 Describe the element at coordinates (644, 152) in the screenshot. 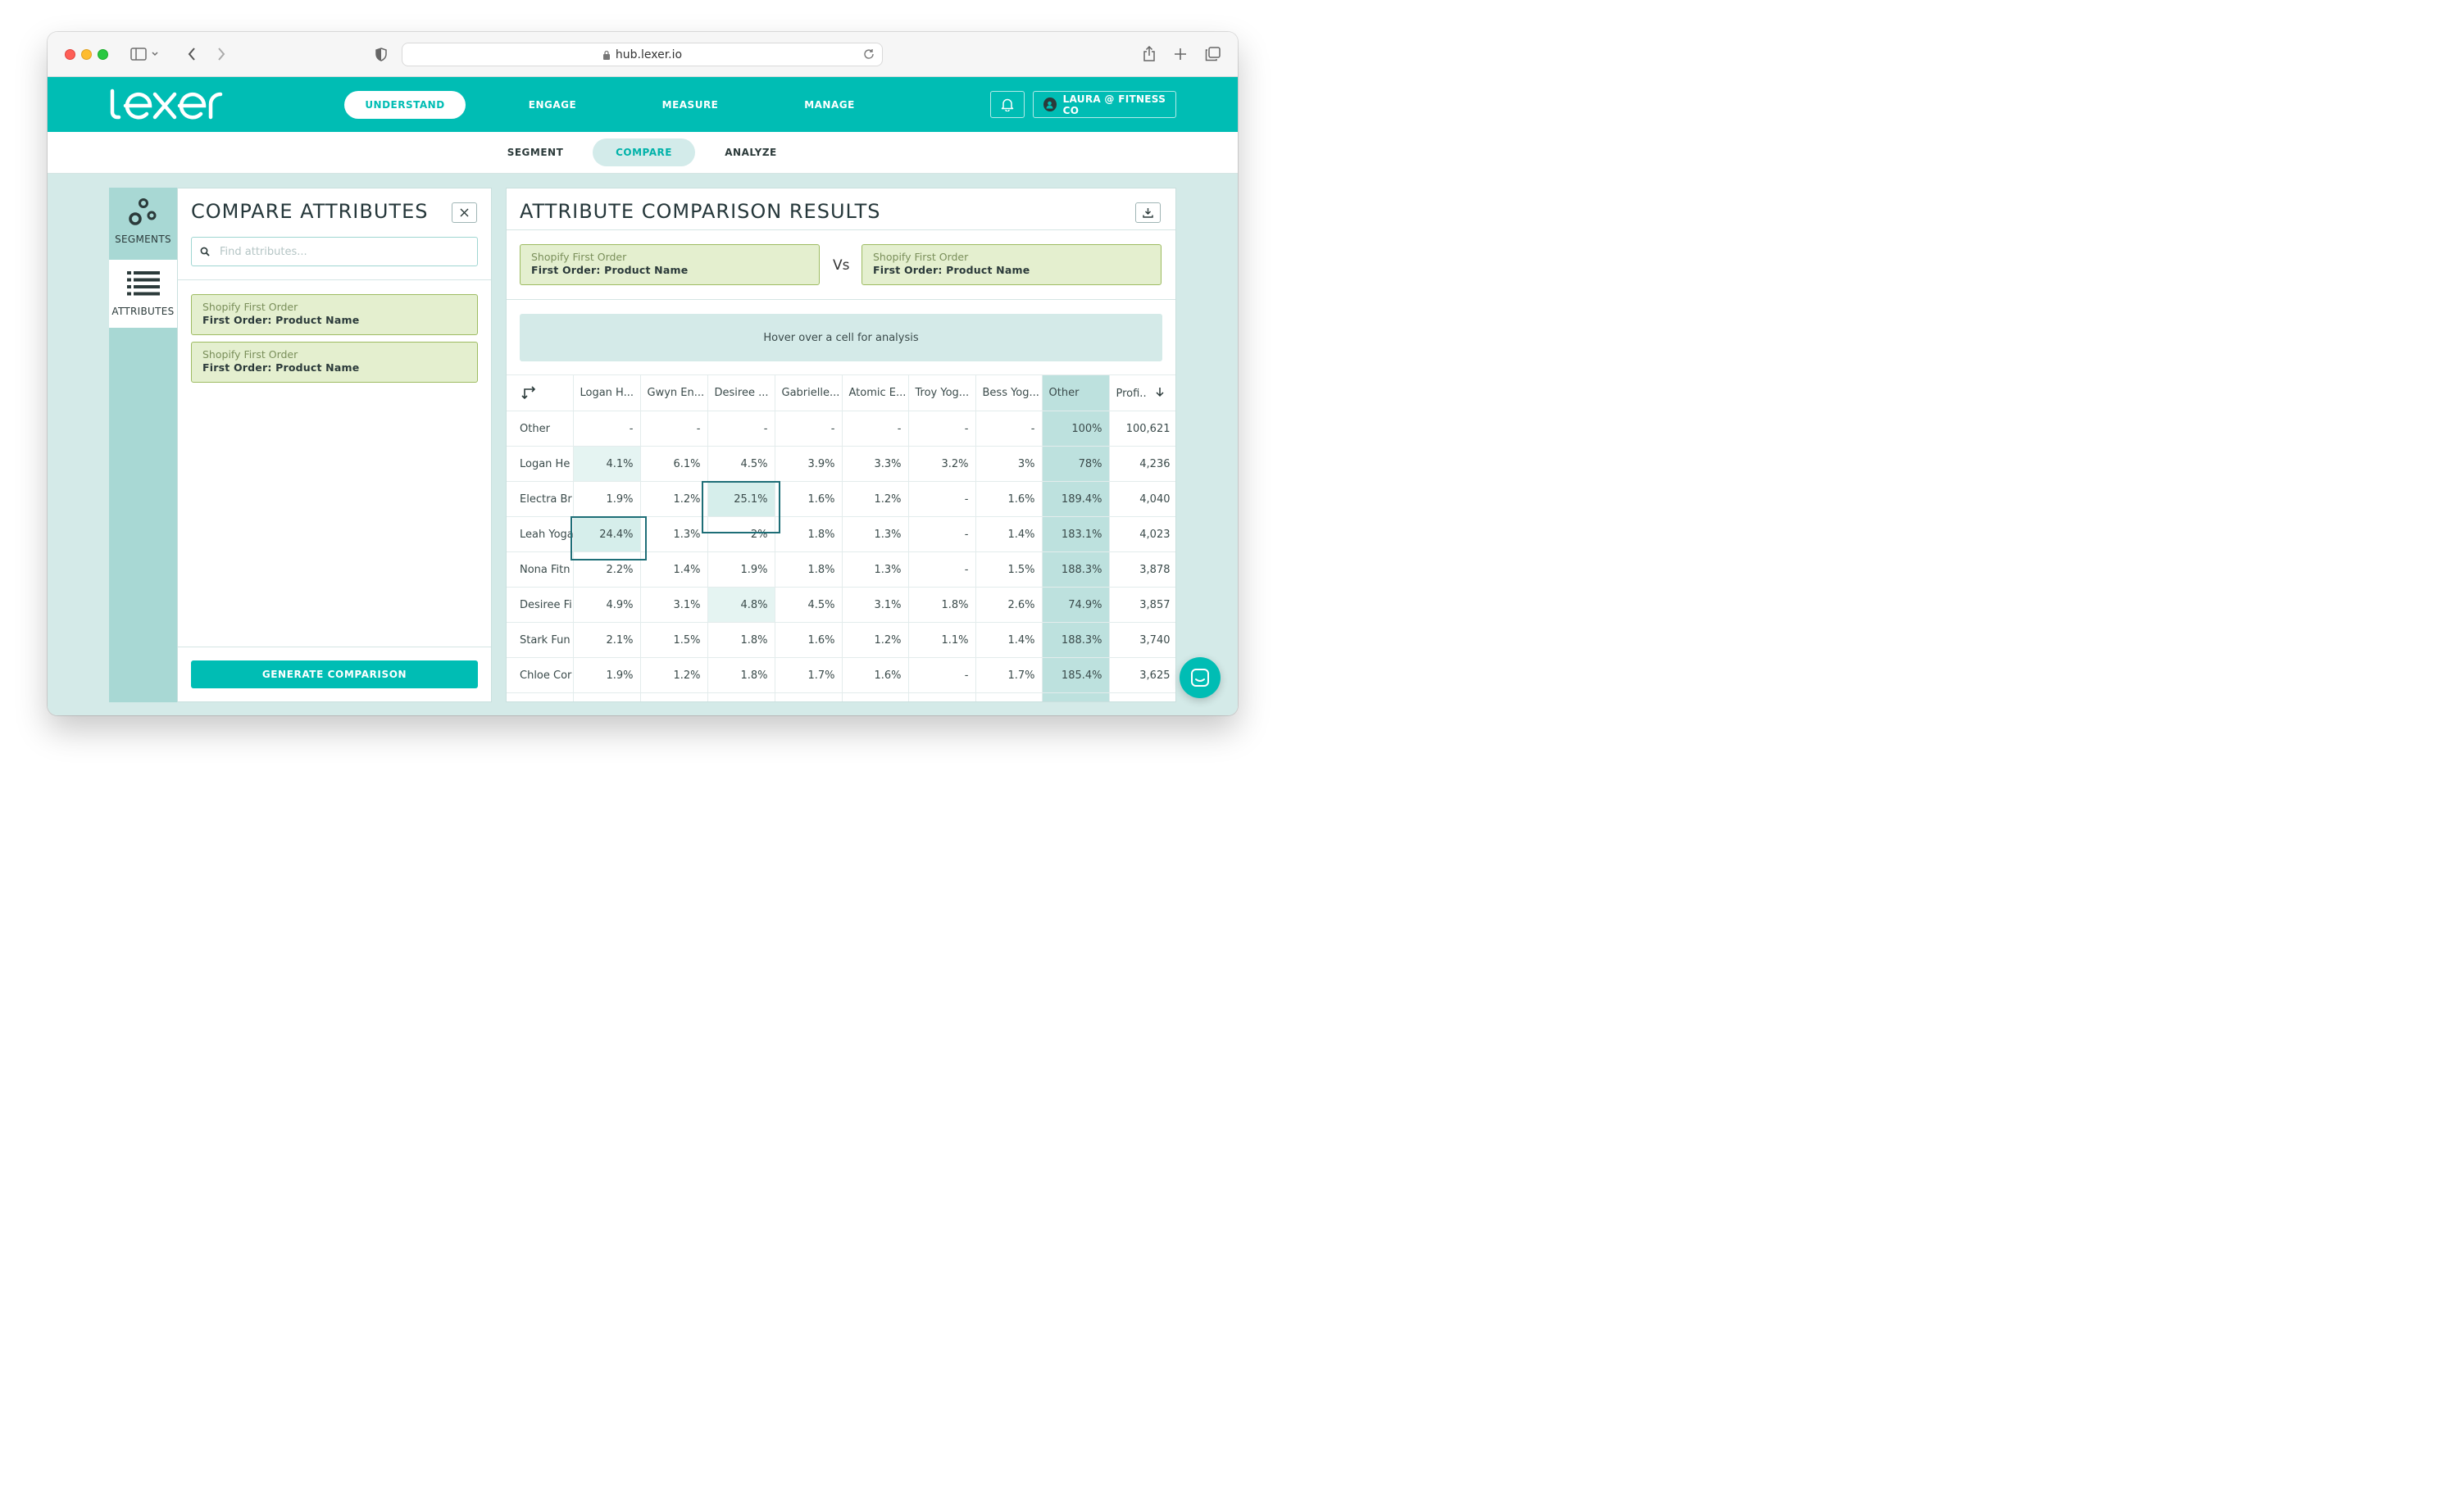

I see `subnav-compare: COMPARE` at that location.